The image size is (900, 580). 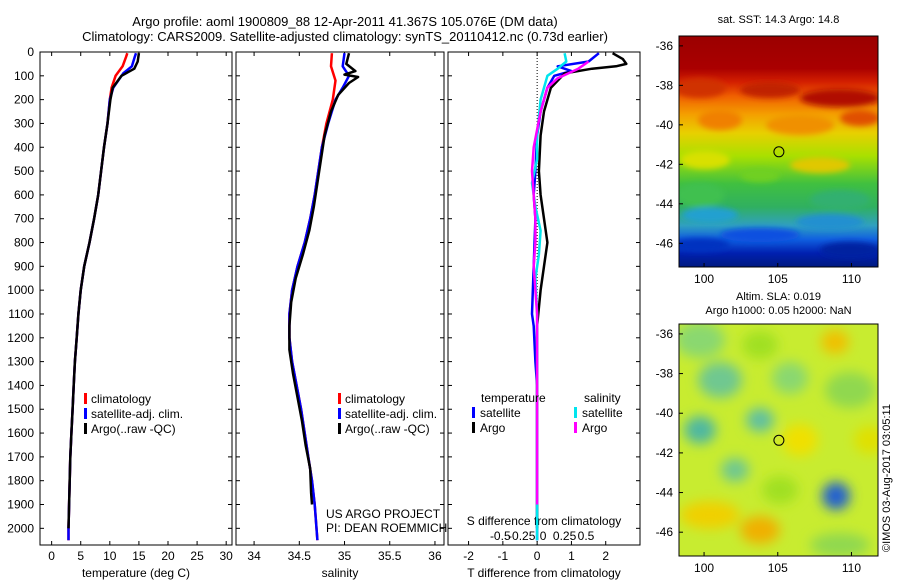 I want to click on x-tick-label: 35, so click(x=345, y=556).